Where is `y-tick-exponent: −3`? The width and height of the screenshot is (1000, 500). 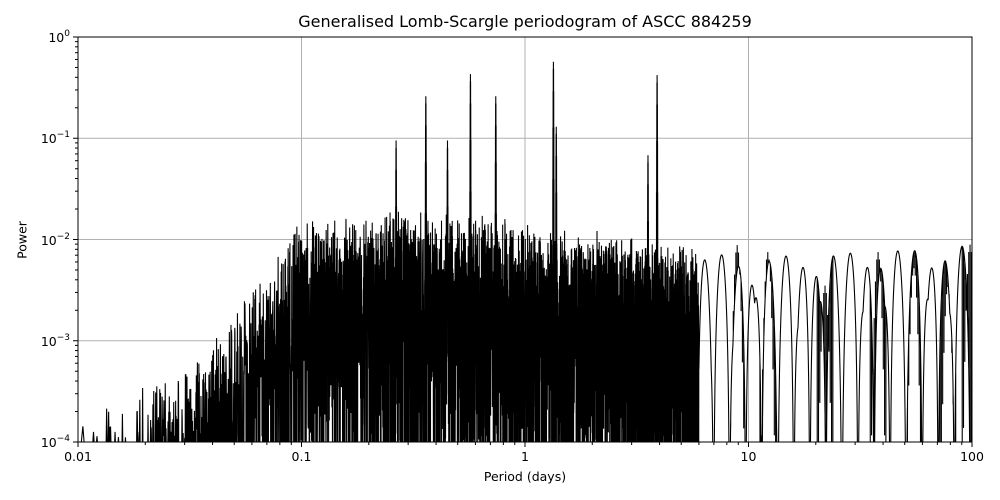
y-tick-exponent: −3 is located at coordinates (63, 337).